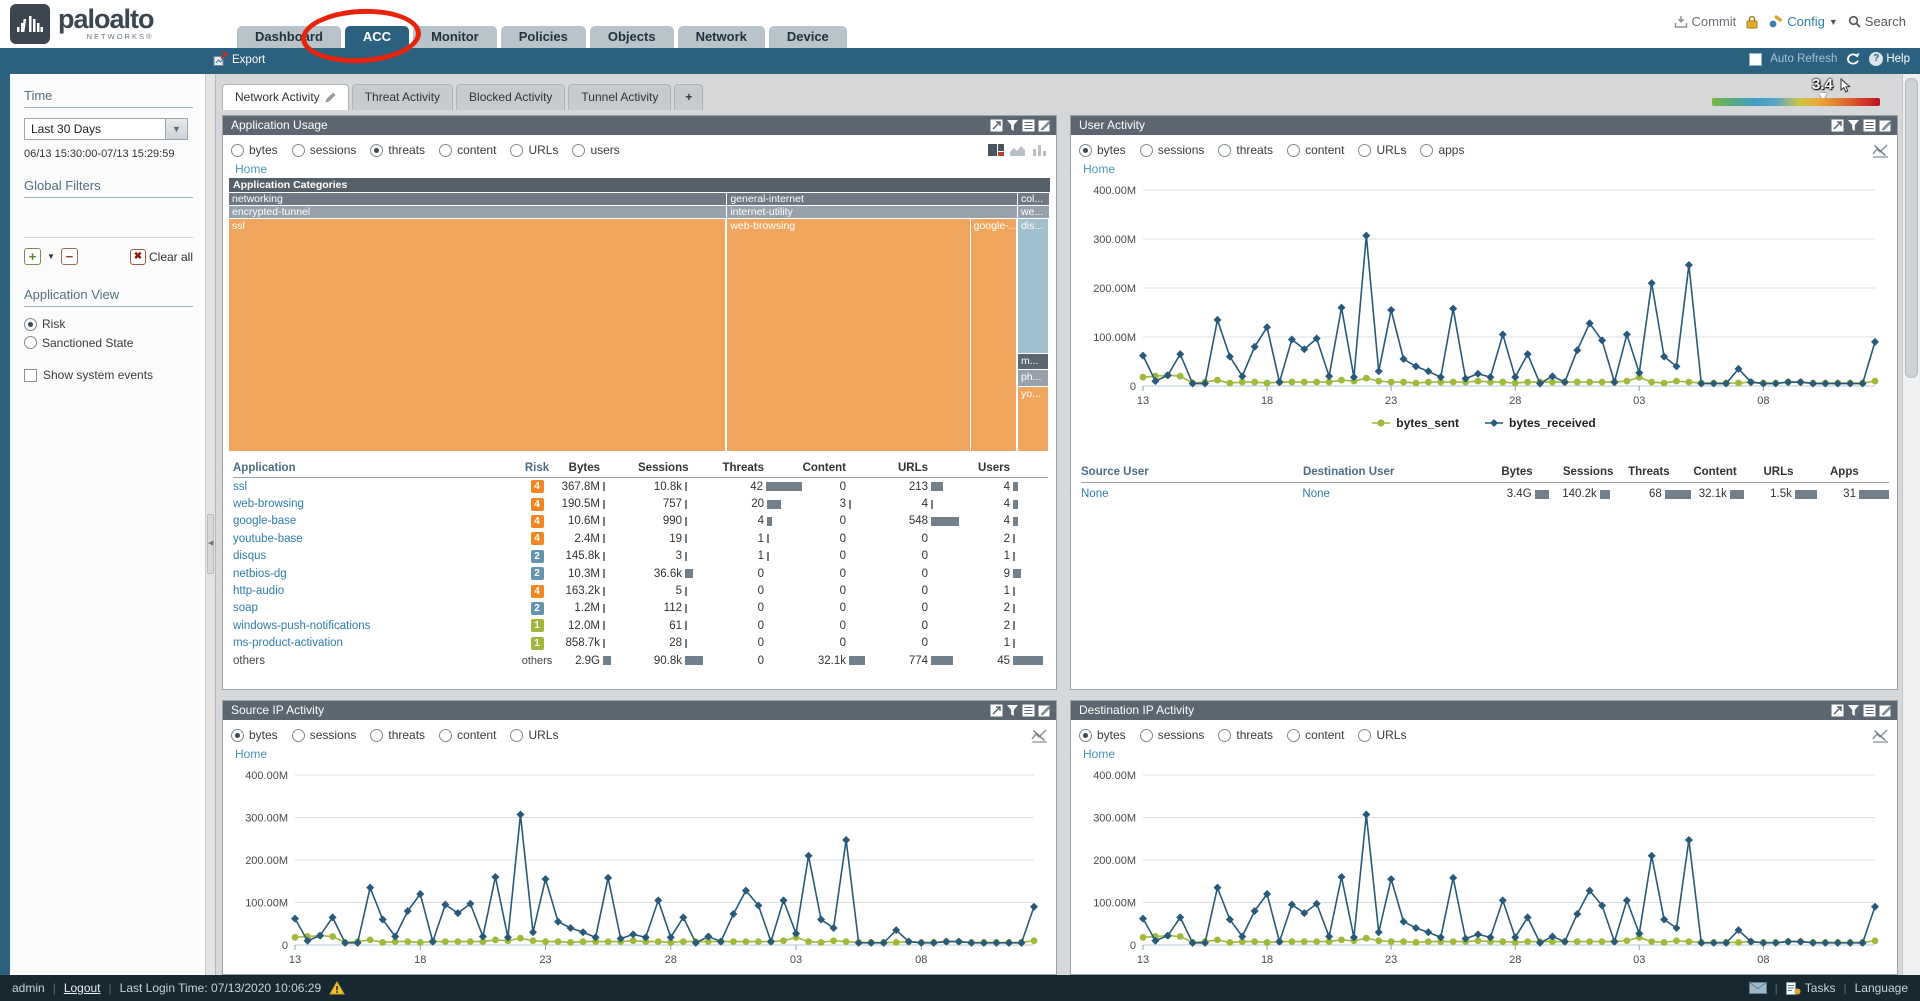 This screenshot has height=1001, width=1920. What do you see at coordinates (323, 150) in the screenshot?
I see `application-usage-radio-sessions: sessions` at bounding box center [323, 150].